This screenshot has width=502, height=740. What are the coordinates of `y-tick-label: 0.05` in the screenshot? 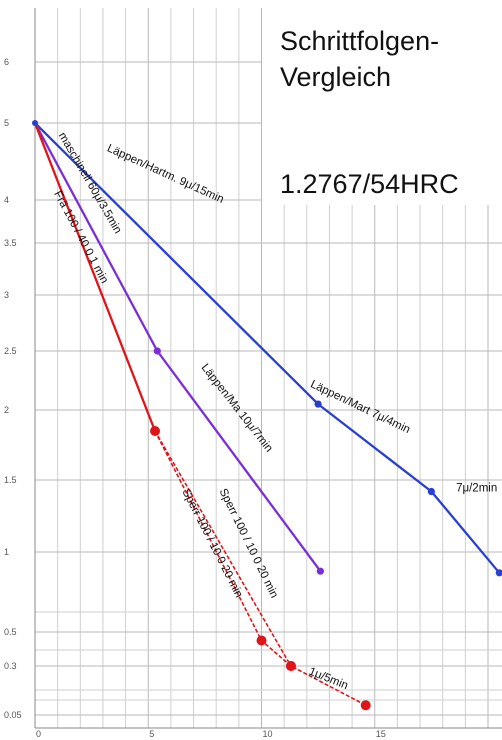 It's located at (13, 715).